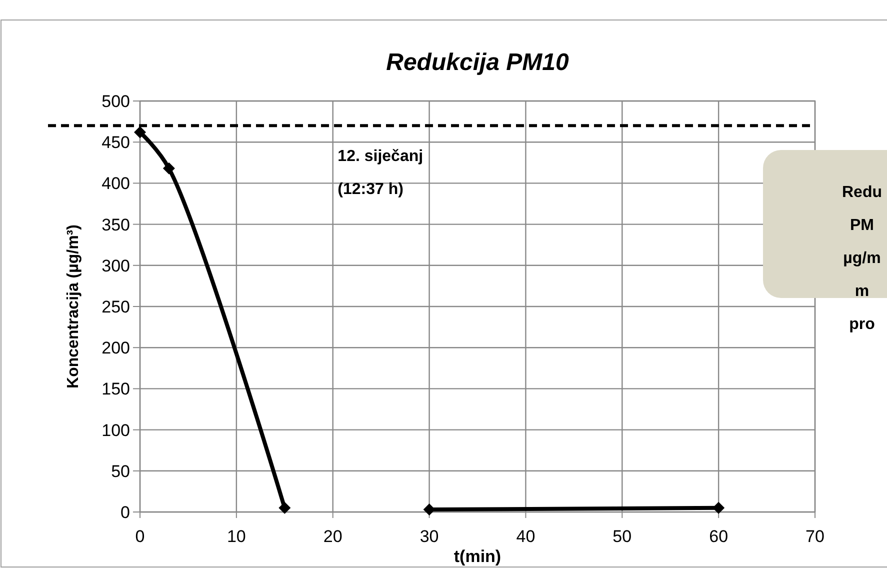 This screenshot has height=568, width=887. Describe the element at coordinates (478, 62) in the screenshot. I see `chart-title: Redukcija PM10` at that location.